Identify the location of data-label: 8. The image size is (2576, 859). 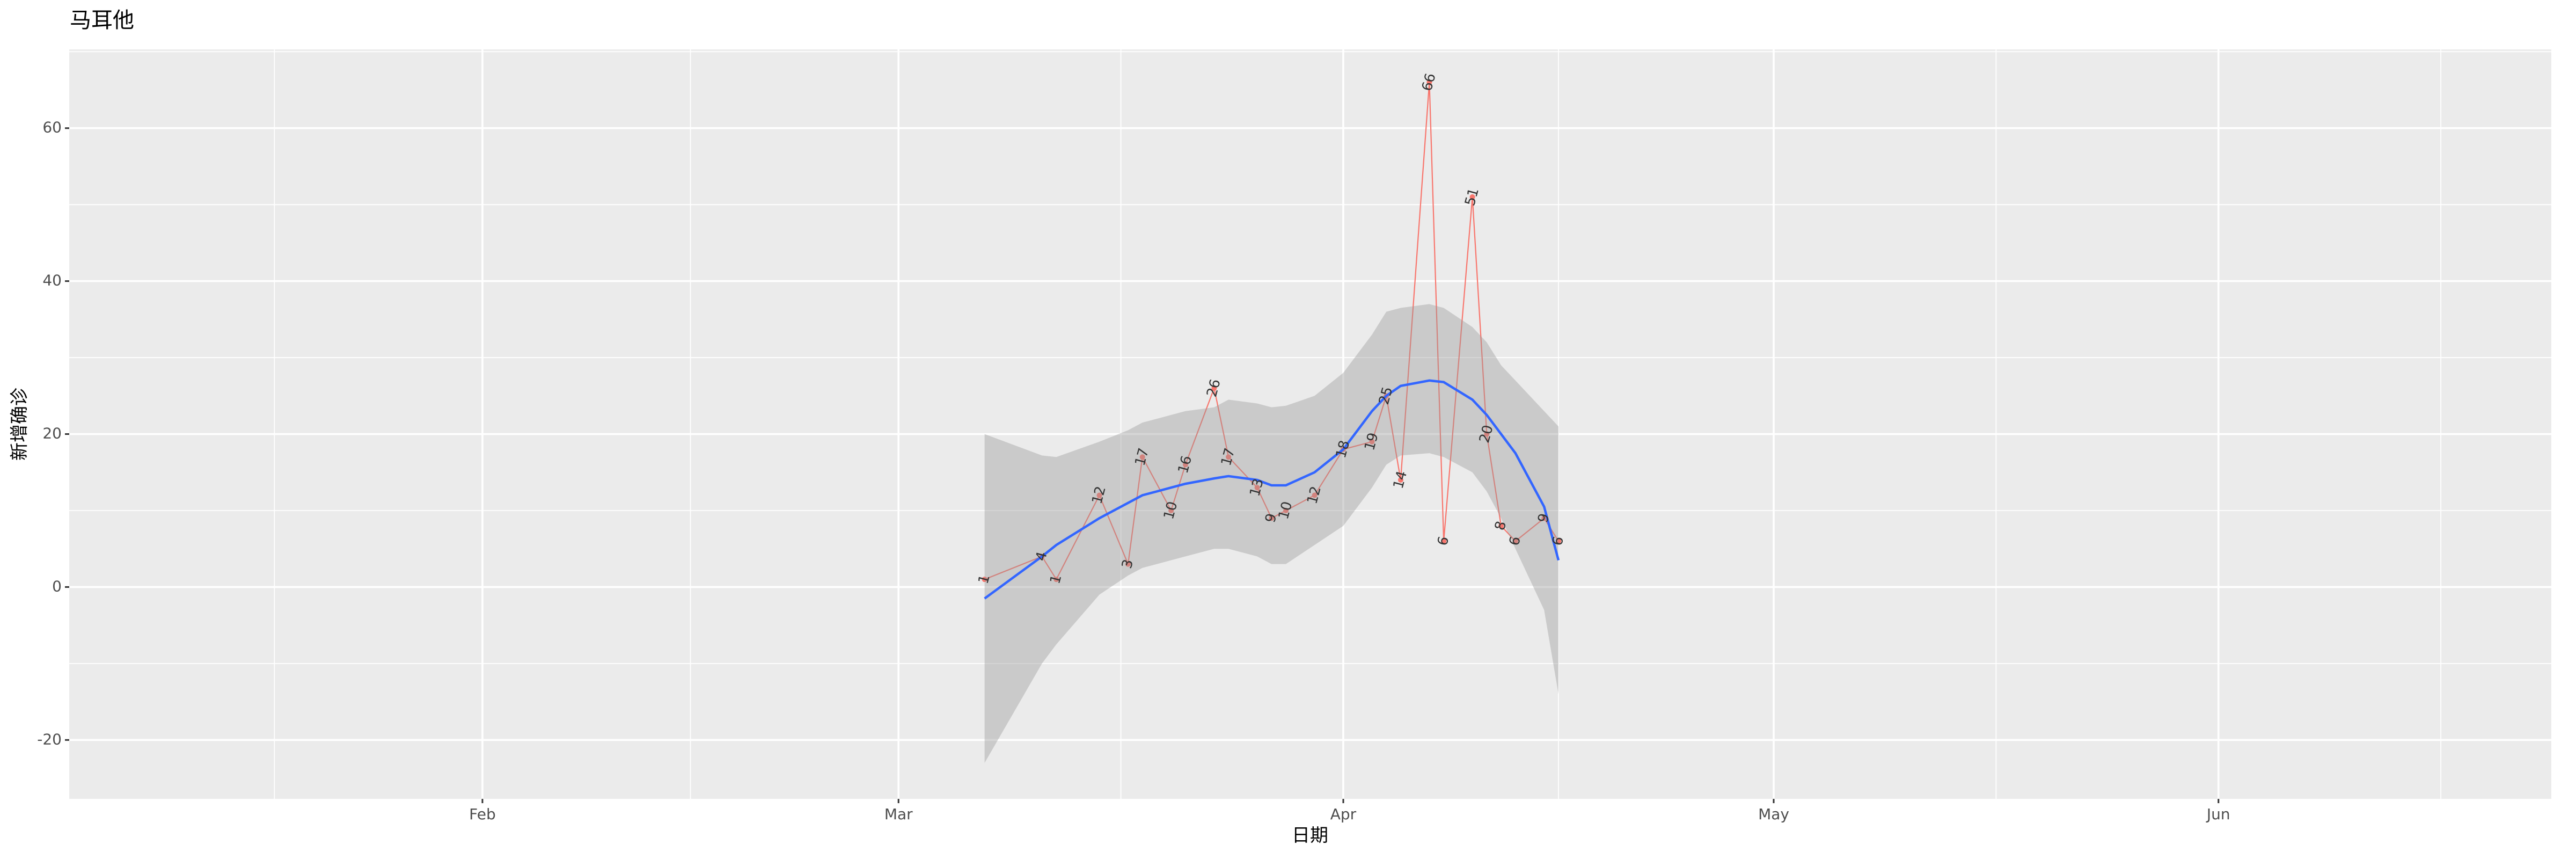
(1501, 525).